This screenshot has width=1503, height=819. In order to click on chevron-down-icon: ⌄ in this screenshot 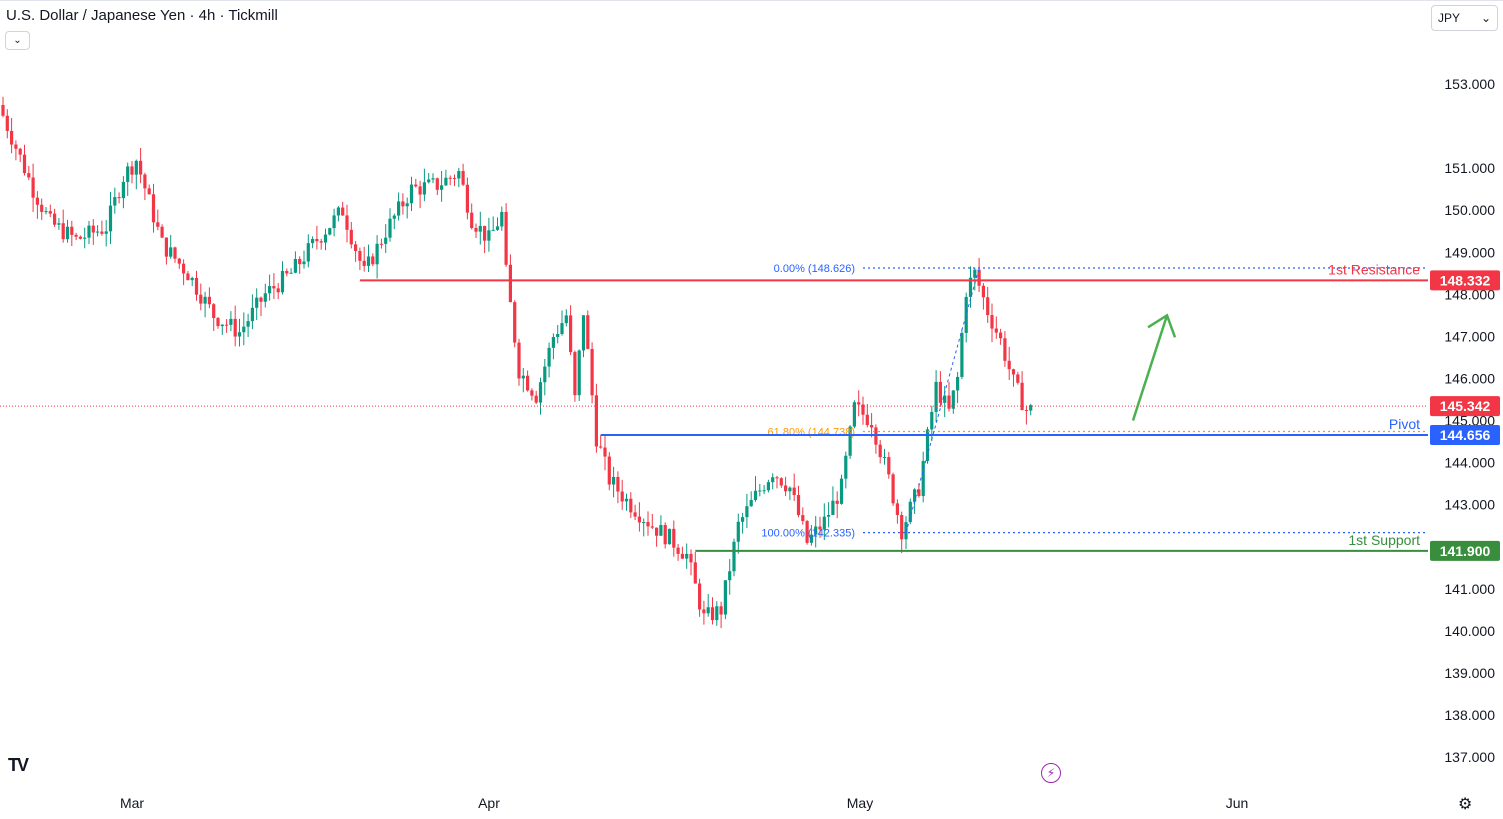, I will do `click(1485, 18)`.